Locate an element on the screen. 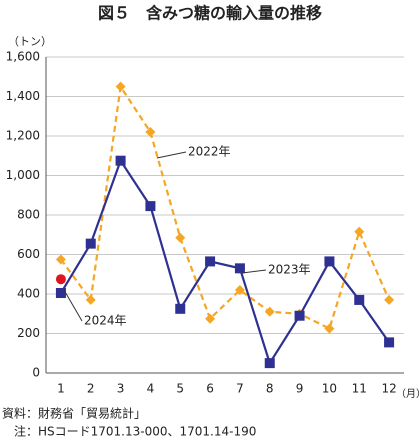  source-note: 資料：財務省「貿易統計」 is located at coordinates (74, 413).